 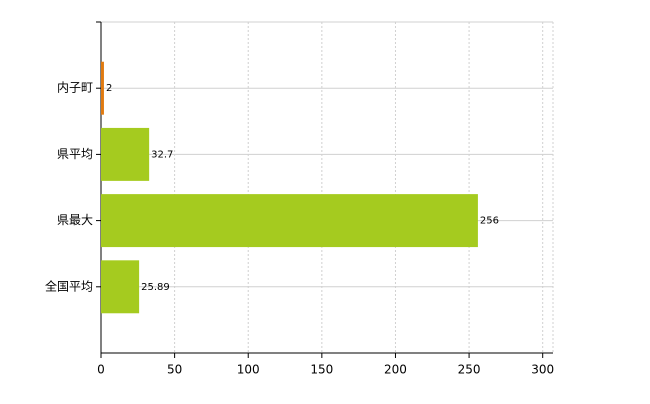 I want to click on x-tick-label: 300, so click(x=542, y=370).